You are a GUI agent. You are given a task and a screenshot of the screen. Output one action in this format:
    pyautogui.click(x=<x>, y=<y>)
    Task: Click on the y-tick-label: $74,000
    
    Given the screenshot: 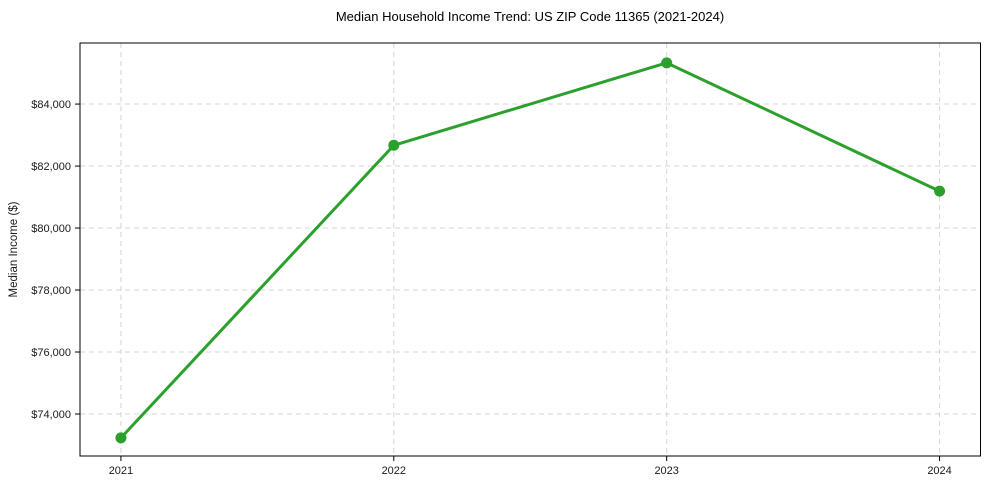 What is the action you would take?
    pyautogui.click(x=51, y=415)
    